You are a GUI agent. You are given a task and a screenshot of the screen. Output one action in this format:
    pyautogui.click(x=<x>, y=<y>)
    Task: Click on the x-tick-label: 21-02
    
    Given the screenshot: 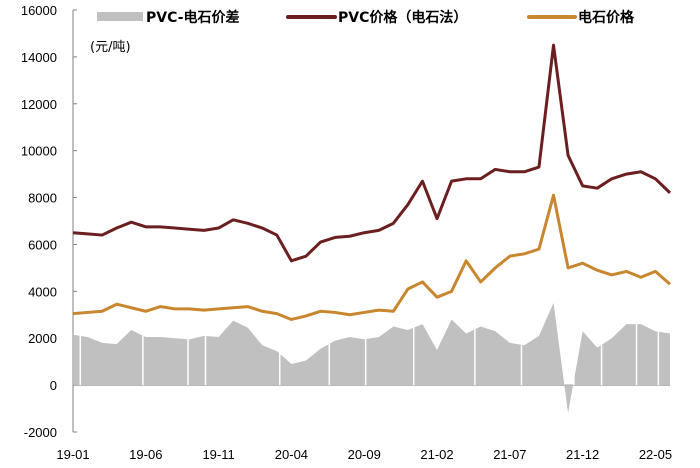 What is the action you would take?
    pyautogui.click(x=436, y=454)
    